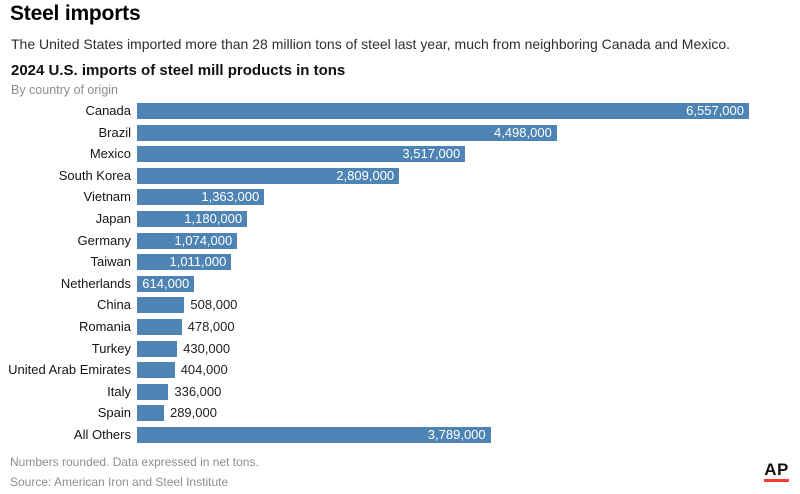  What do you see at coordinates (314, 434) in the screenshot?
I see `bar: 3,789,000` at bounding box center [314, 434].